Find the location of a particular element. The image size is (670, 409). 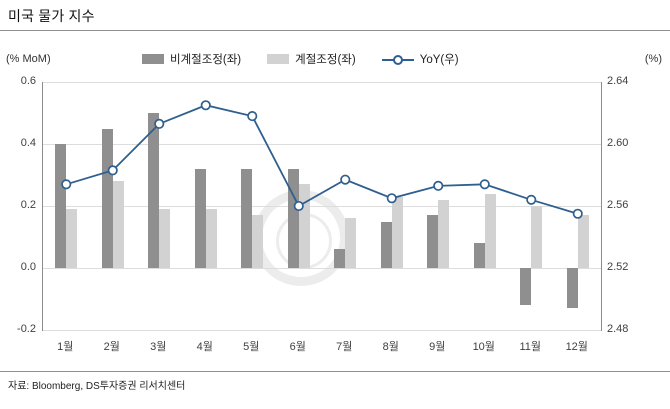

left-axis-tick: 0.0 is located at coordinates (28, 267).